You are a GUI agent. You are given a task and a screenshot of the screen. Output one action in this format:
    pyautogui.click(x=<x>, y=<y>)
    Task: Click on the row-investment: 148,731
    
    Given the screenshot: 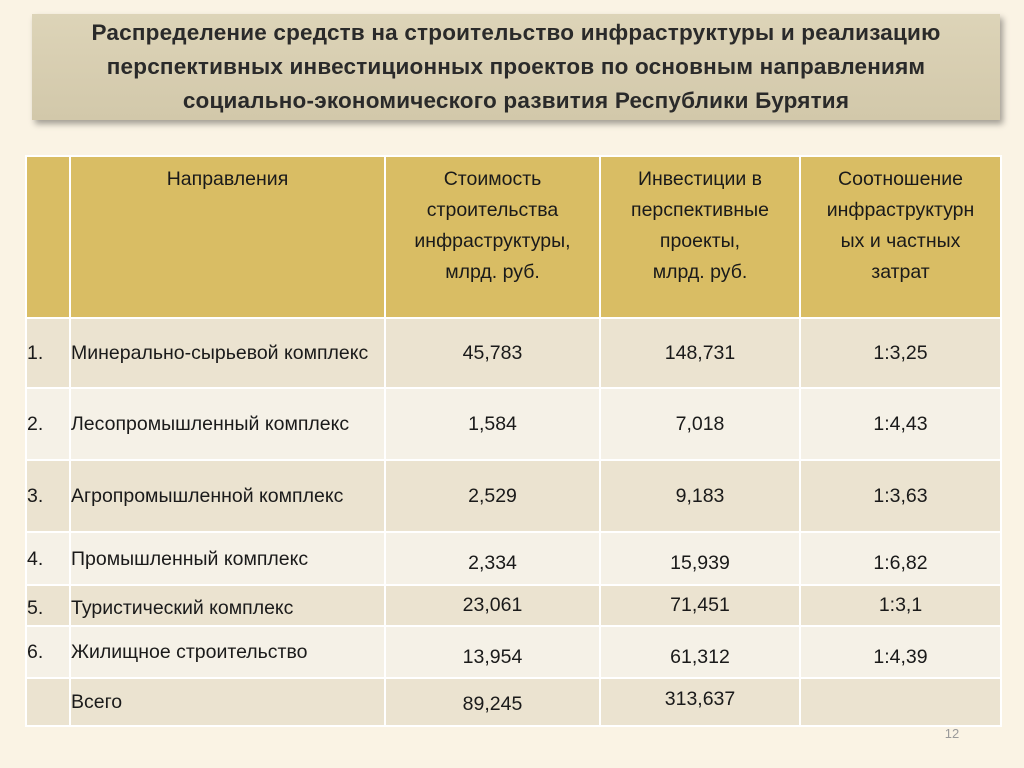 What is the action you would take?
    pyautogui.click(x=700, y=353)
    